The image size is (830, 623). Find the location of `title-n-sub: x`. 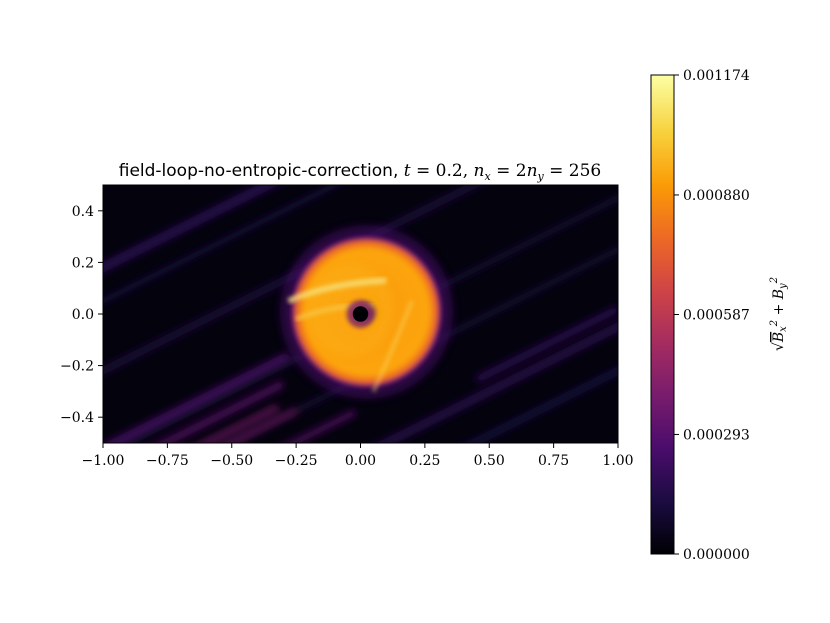

title-n-sub: x is located at coordinates (487, 176).